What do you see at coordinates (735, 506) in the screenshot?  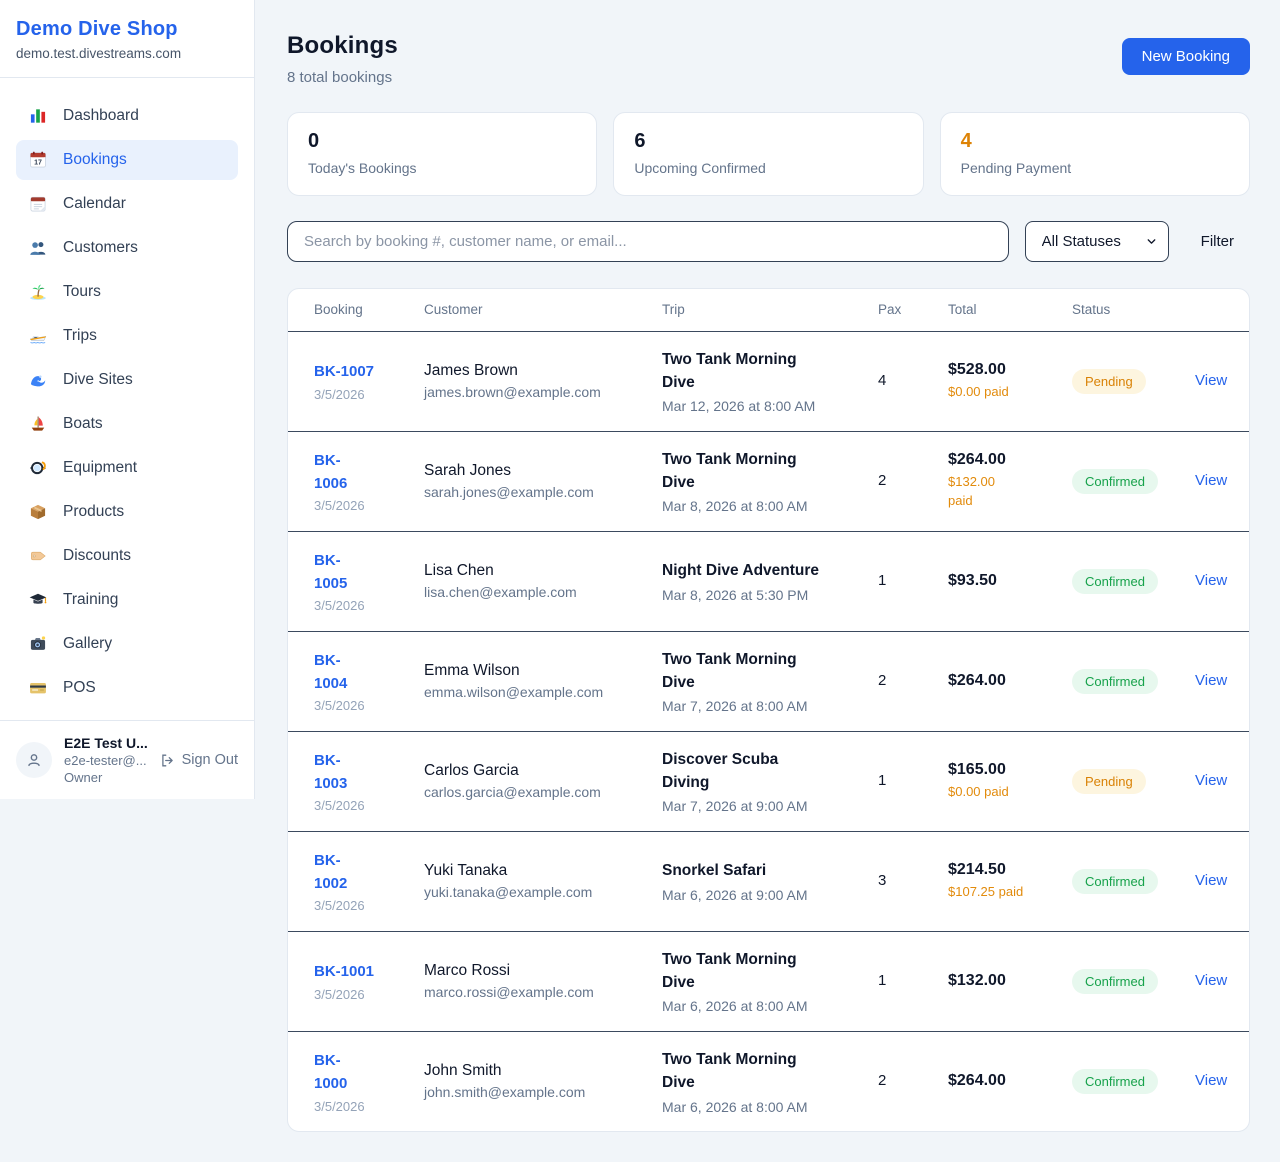 I see `trip-datetime: Mar 8, 2026 at 8:00 AM` at bounding box center [735, 506].